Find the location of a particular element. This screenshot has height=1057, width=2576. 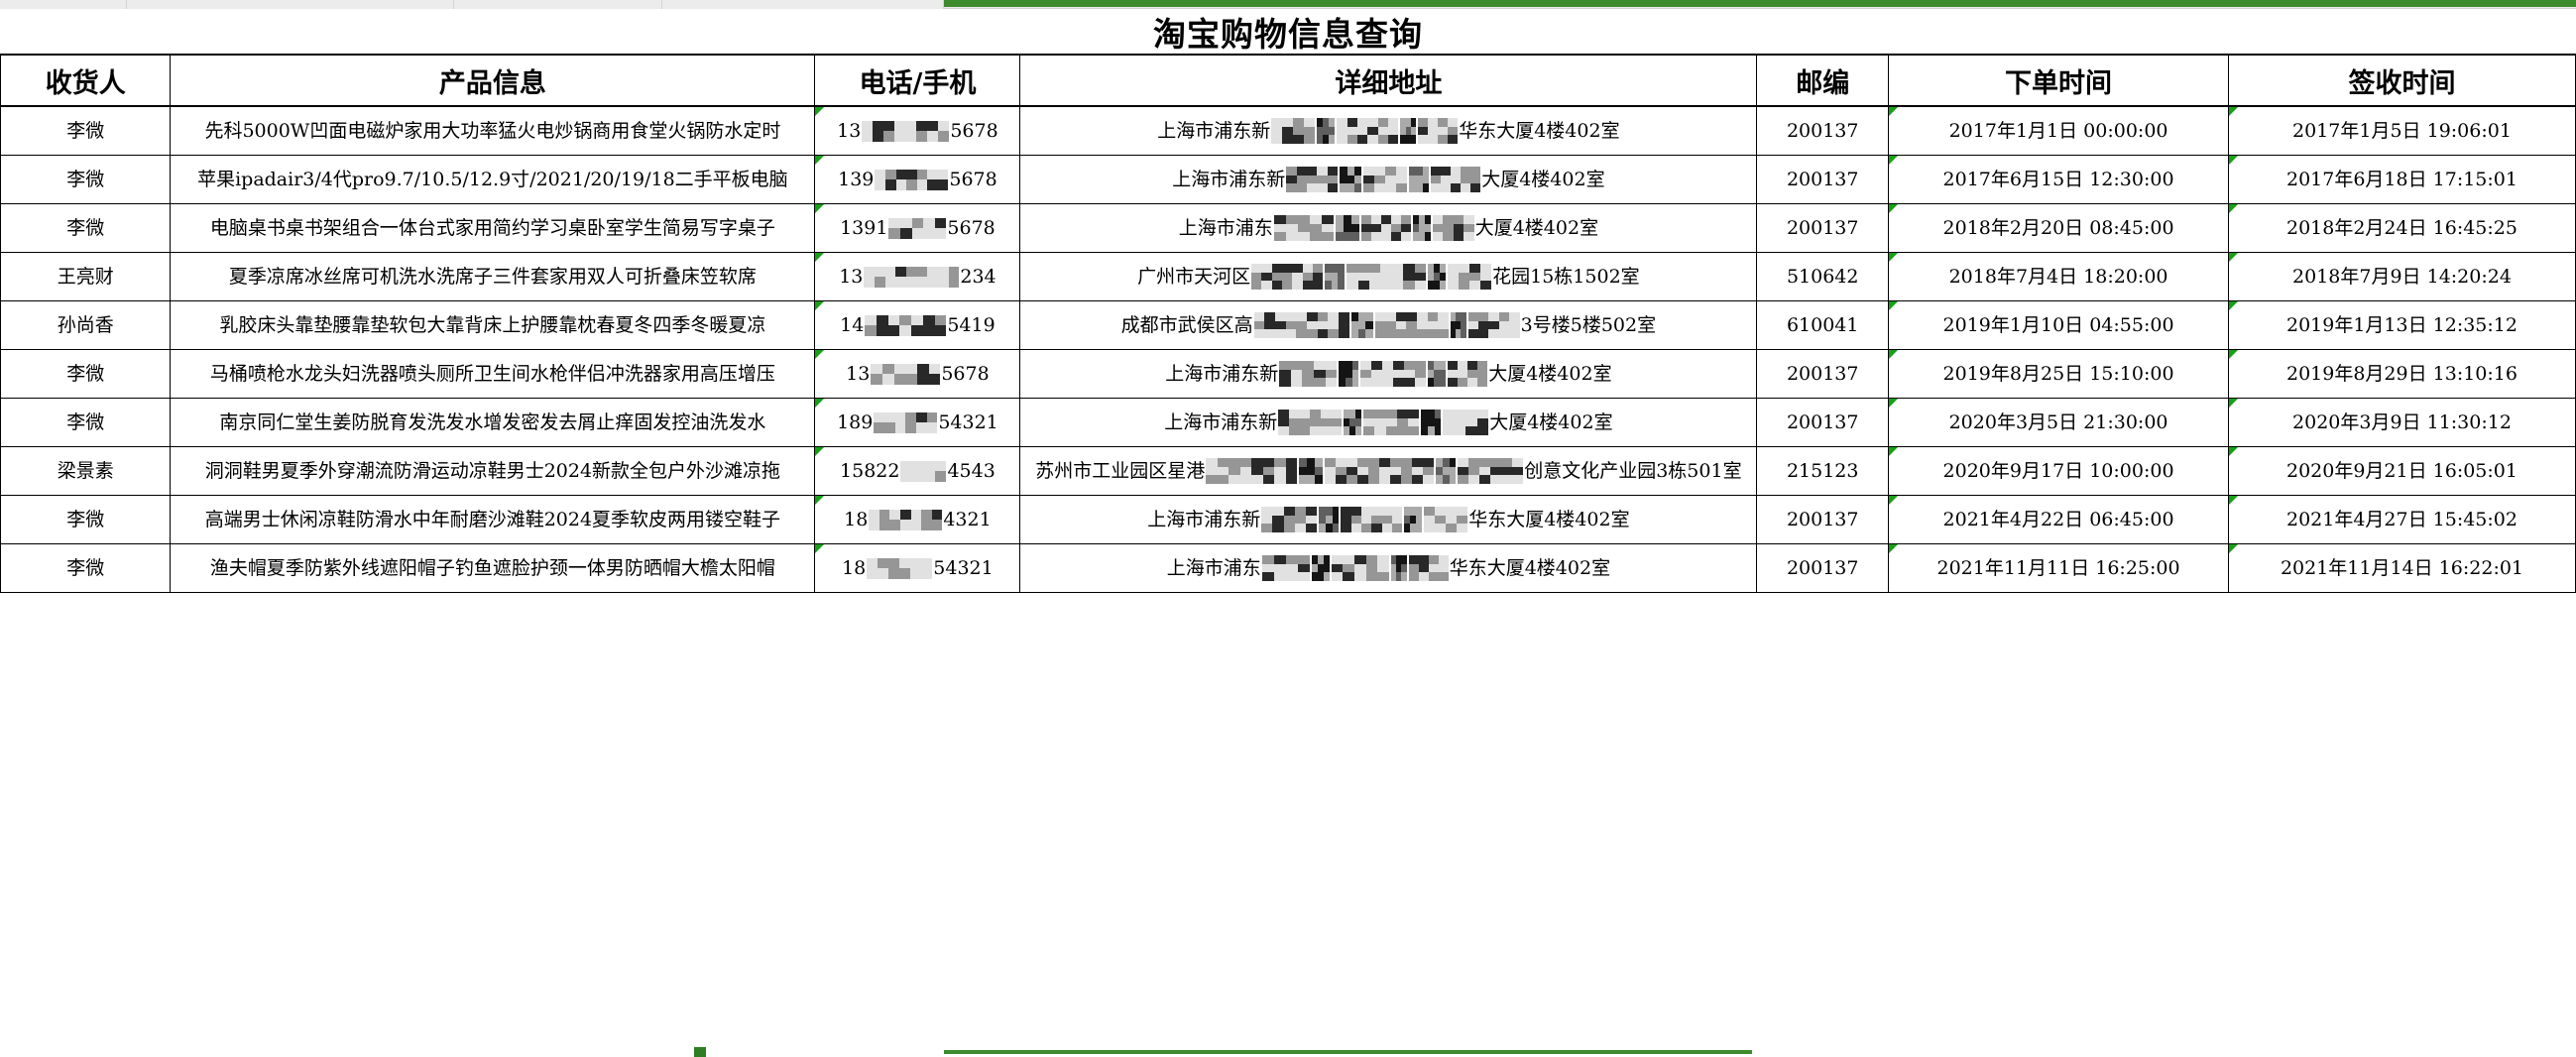

cell-phone: 13 234 is located at coordinates (918, 276).